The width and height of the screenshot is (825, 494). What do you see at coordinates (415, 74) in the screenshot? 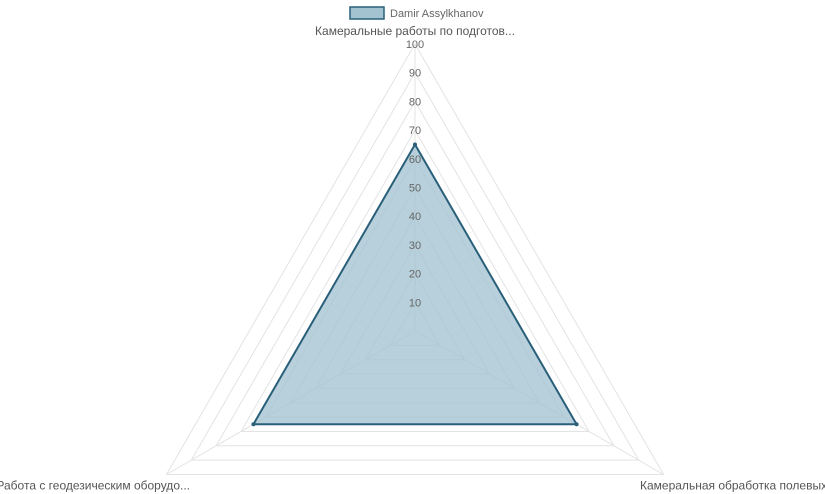
I see `tick-label: 90` at bounding box center [415, 74].